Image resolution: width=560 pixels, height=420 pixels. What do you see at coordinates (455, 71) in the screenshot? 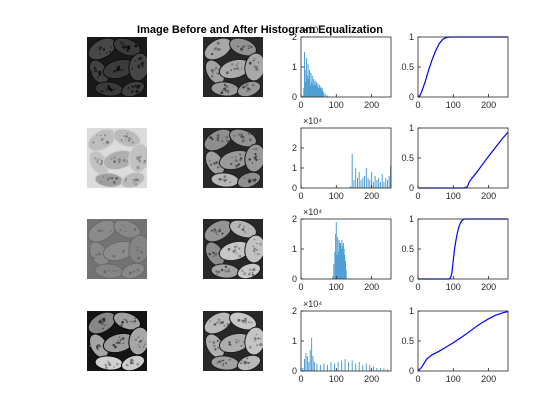
I see `cdf-axes-row-1: 0 100 200 0 0.5 1` at bounding box center [455, 71].